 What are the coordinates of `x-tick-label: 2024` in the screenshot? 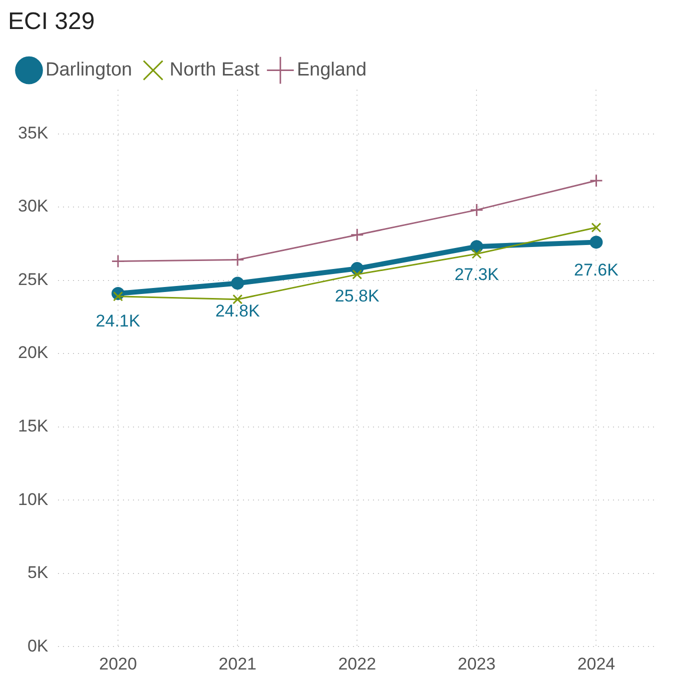 It's located at (596, 664).